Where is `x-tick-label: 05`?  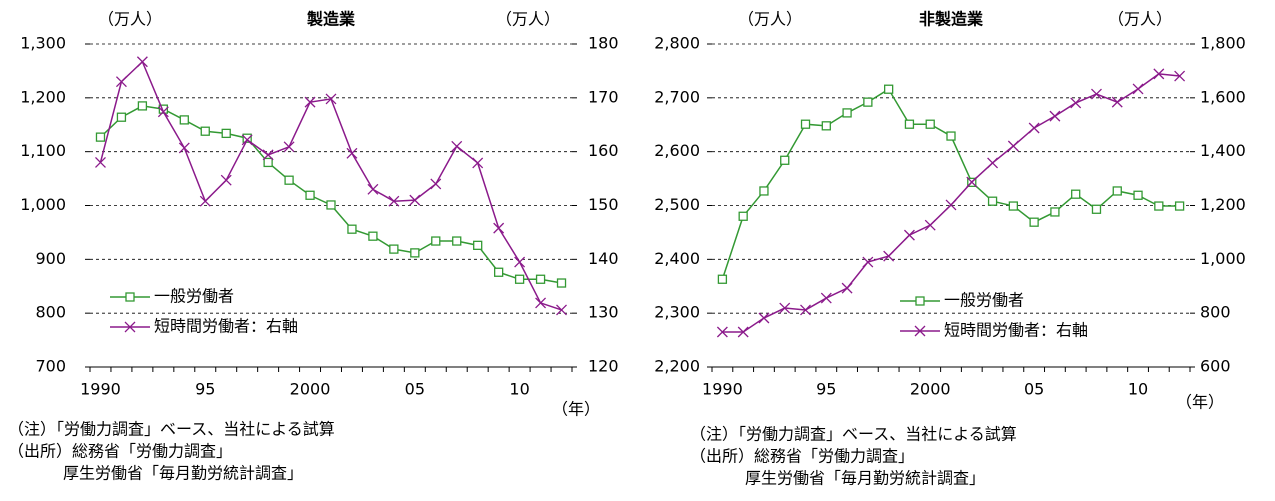
x-tick-label: 05 is located at coordinates (415, 389).